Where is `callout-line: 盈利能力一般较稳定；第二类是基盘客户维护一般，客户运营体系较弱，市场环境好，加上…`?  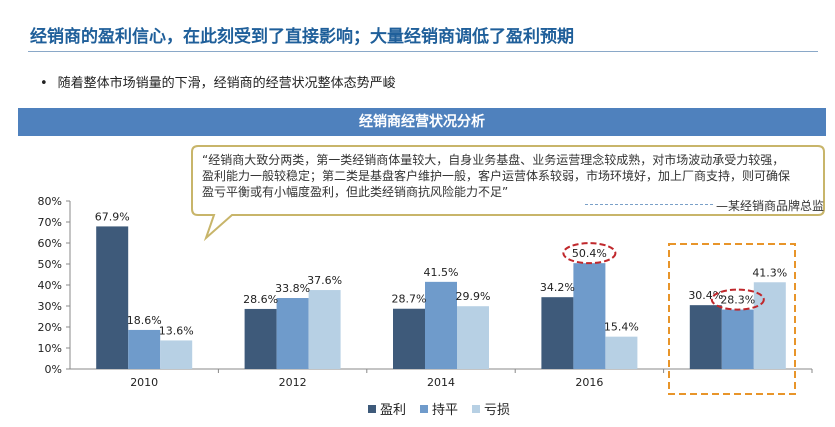
callout-line: 盈利能力一般较稳定；第二类是基盘客户维护一般，客户运营体系较弱，市场环境好，加上… is located at coordinates (496, 176).